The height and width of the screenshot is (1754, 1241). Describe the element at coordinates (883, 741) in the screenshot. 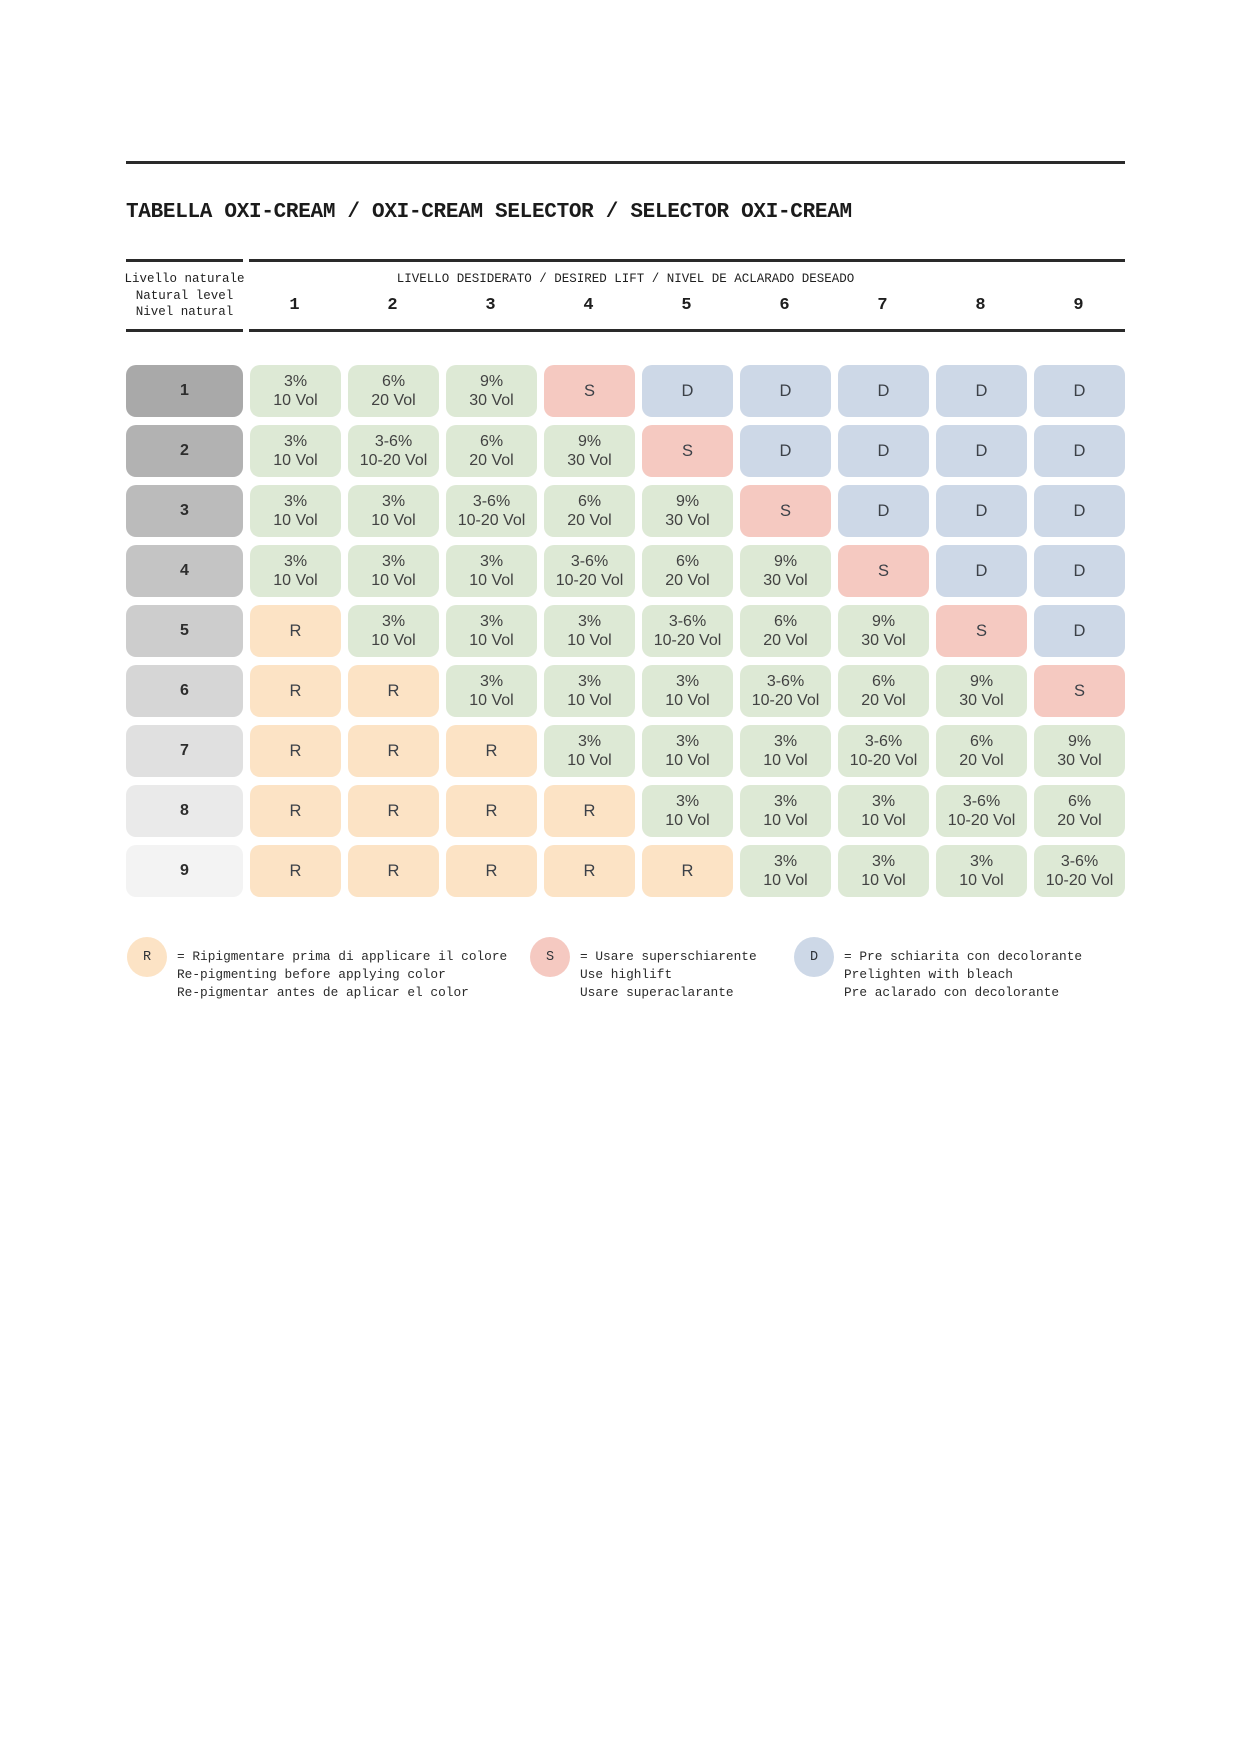

I see `cell-text: 3-6%` at that location.